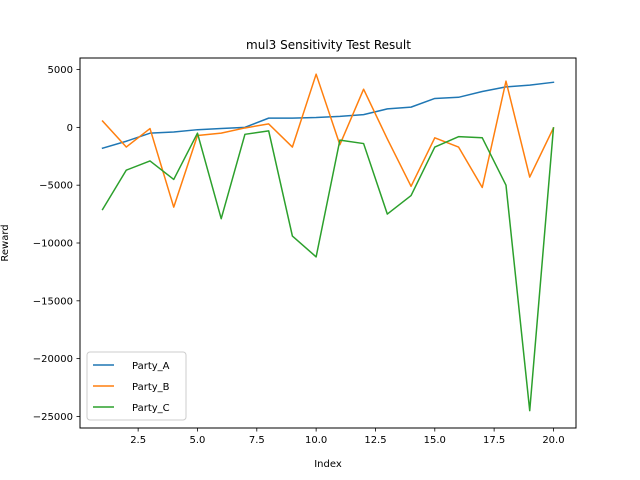  Describe the element at coordinates (53, 301) in the screenshot. I see `y-tick-label: −15000` at that location.